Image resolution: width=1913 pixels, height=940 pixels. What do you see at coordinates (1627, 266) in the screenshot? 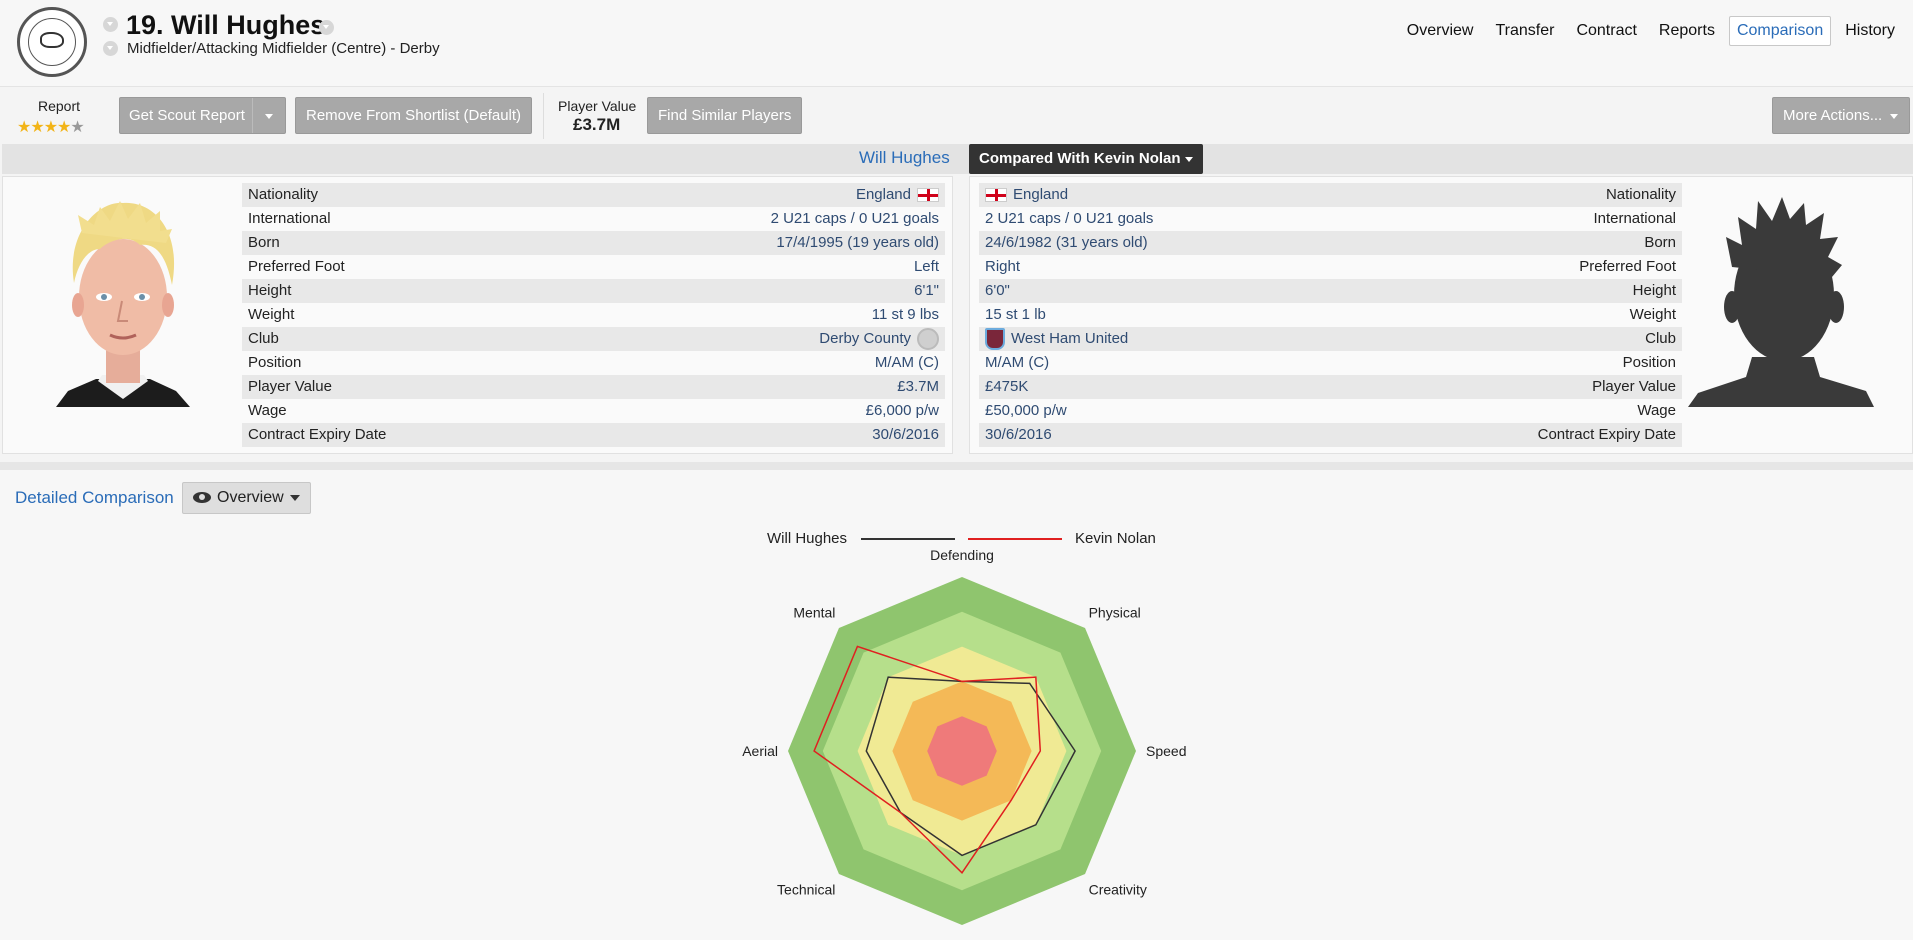
I see `detail-label: Preferred Foot` at bounding box center [1627, 266].